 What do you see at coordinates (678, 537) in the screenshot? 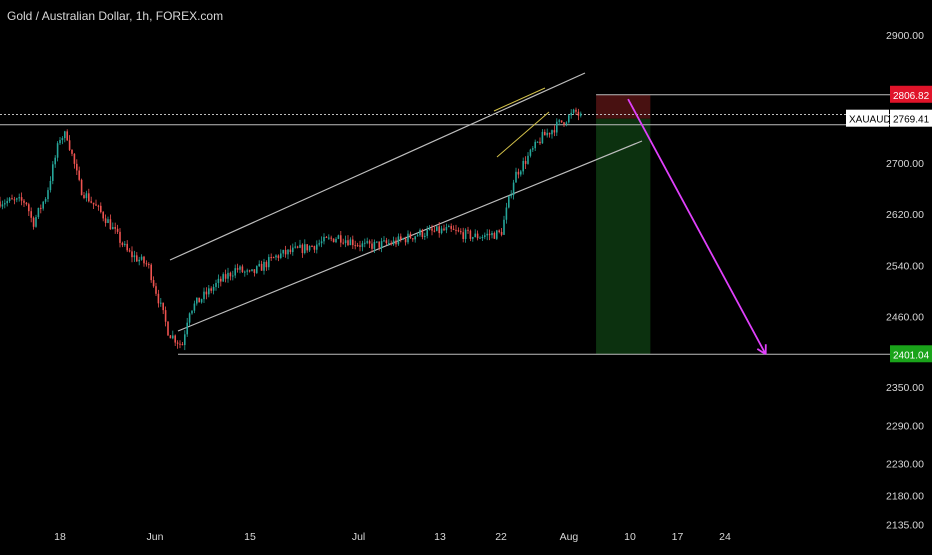
I see `x-tick-label: 17` at bounding box center [678, 537].